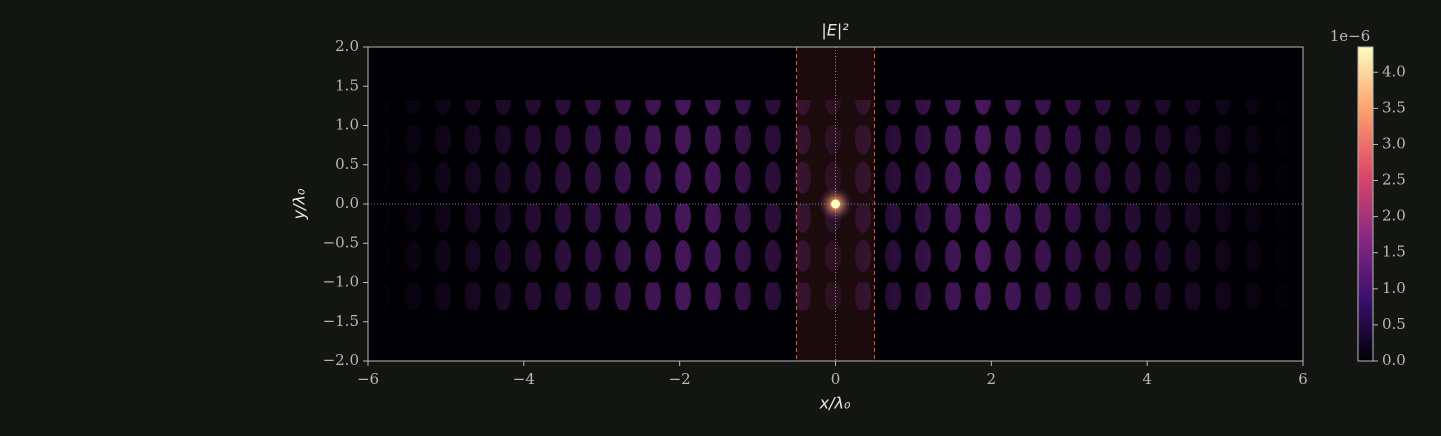 Image resolution: width=1441 pixels, height=436 pixels. I want to click on y-tick-label: 0.0, so click(347, 203).